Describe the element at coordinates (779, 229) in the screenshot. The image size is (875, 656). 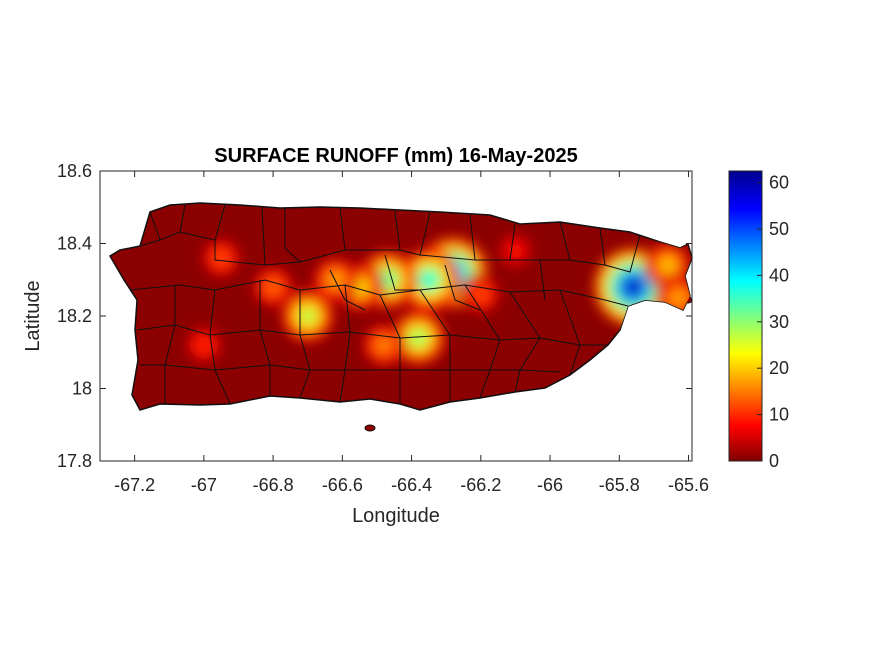
I see `colorbar-tick-label: 50` at that location.